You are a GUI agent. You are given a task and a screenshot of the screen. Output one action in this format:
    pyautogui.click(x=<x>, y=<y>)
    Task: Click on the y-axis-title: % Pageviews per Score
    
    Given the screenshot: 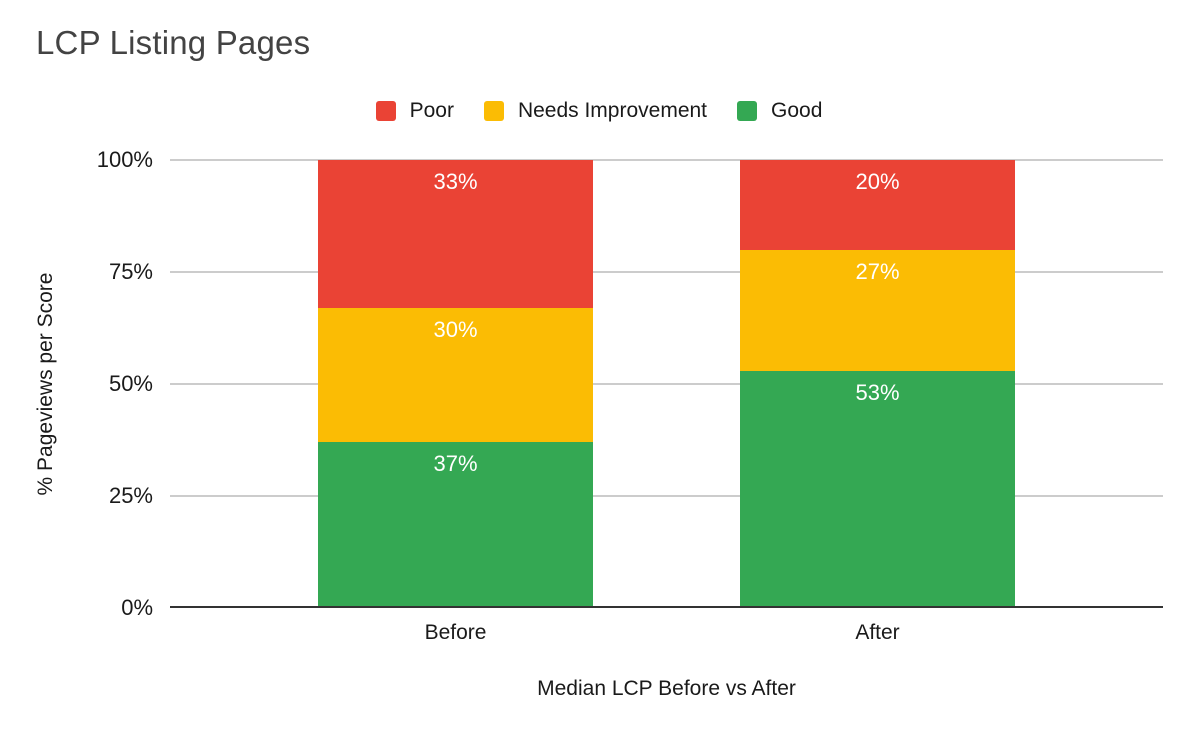 What is the action you would take?
    pyautogui.click(x=45, y=384)
    